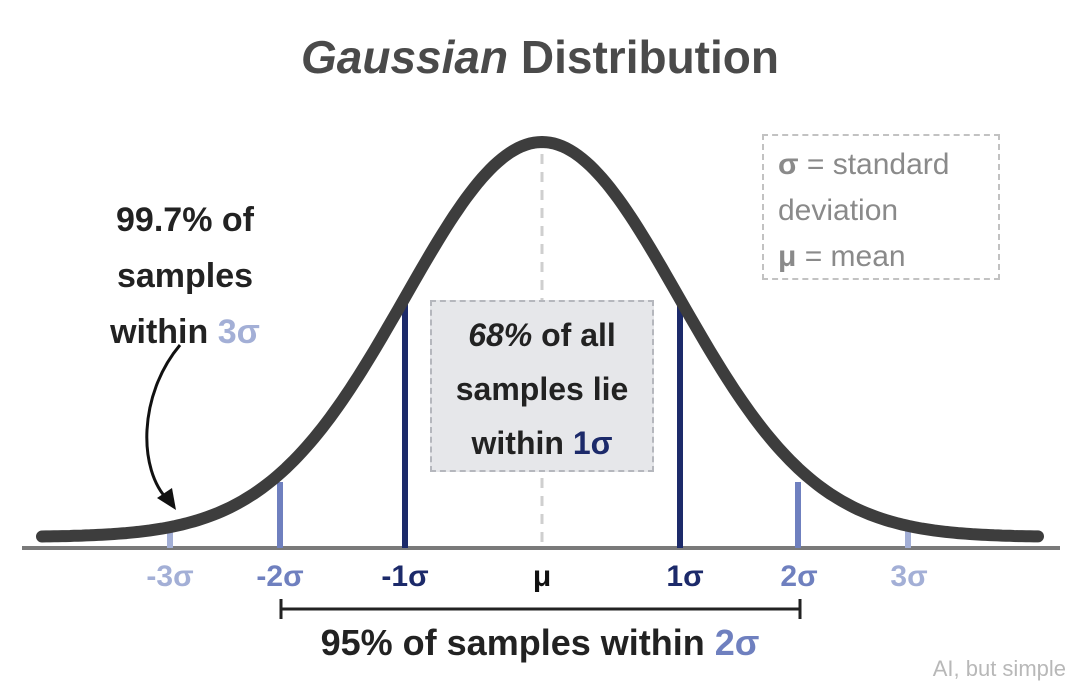 Image resolution: width=1080 pixels, height=700 pixels. I want to click on bracket-2sigma, so click(540, 609).